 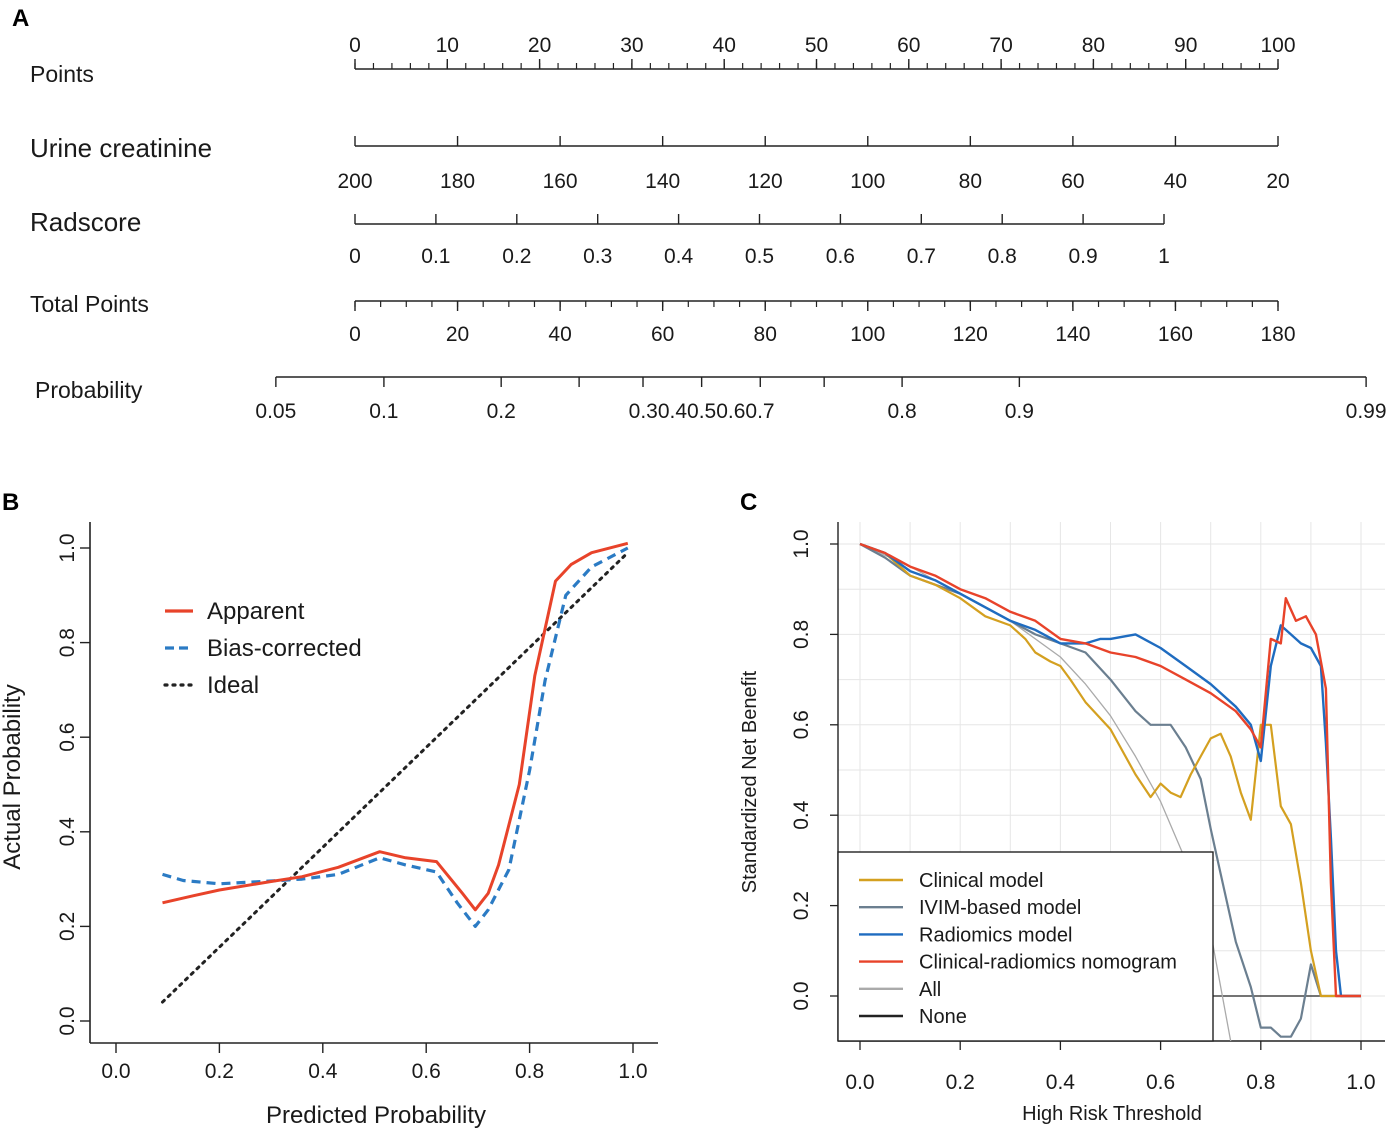 What do you see at coordinates (323, 1071) in the screenshot?
I see `b-x-tick-label: 0.4` at bounding box center [323, 1071].